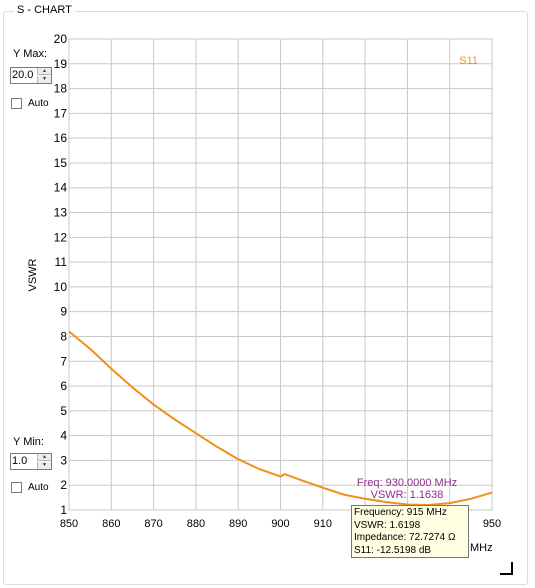  What do you see at coordinates (61, 89) in the screenshot?
I see `y-tick-label: 18` at bounding box center [61, 89].